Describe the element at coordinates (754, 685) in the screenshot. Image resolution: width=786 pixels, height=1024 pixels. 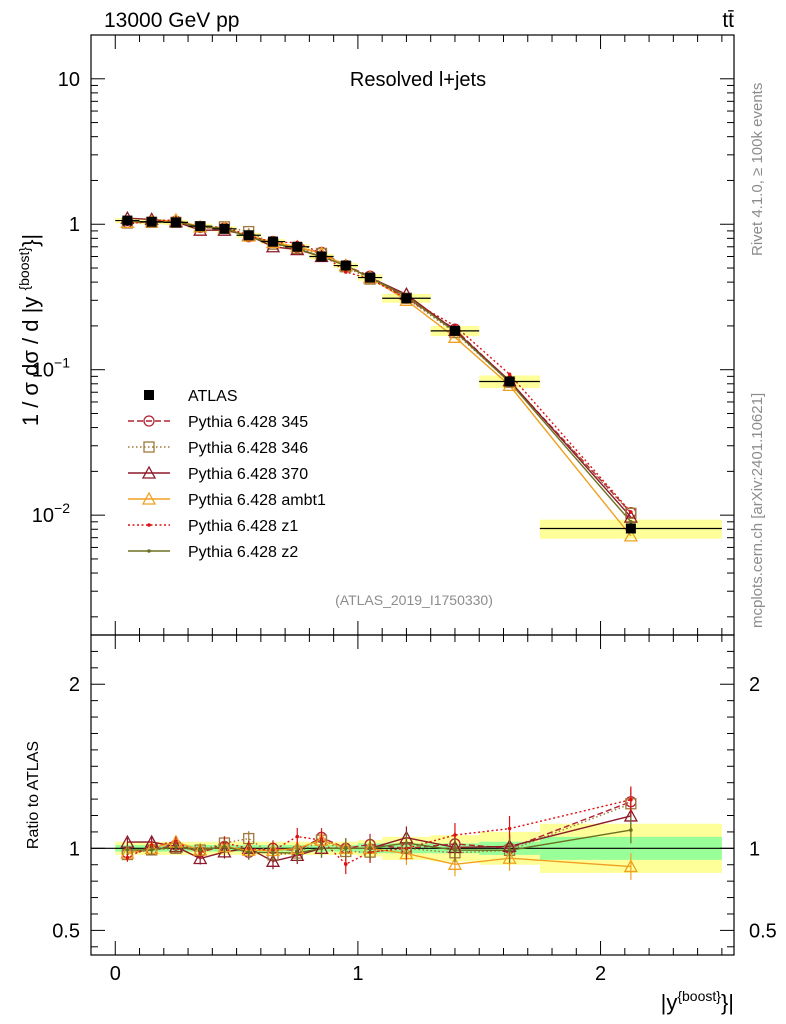
I see `ratio-tick-label-right: 2` at that location.